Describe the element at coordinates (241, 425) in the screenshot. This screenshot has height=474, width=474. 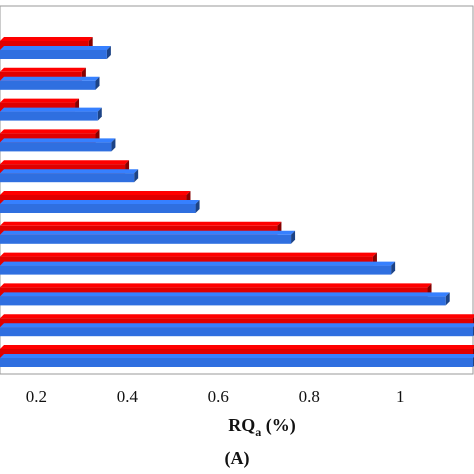
I see `x-axis-title-main: RQ` at that location.